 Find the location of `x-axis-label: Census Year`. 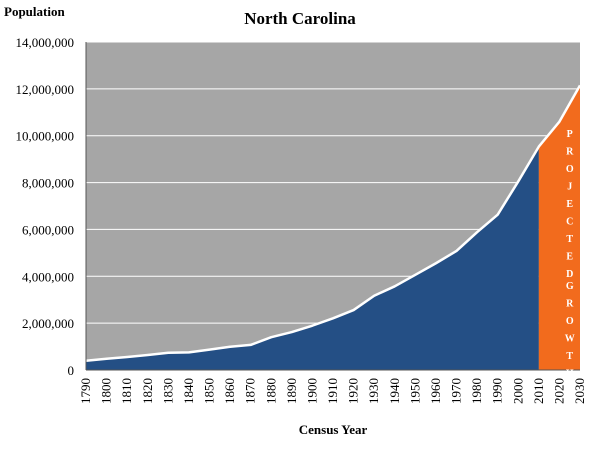

x-axis-label: Census Year is located at coordinates (333, 429).